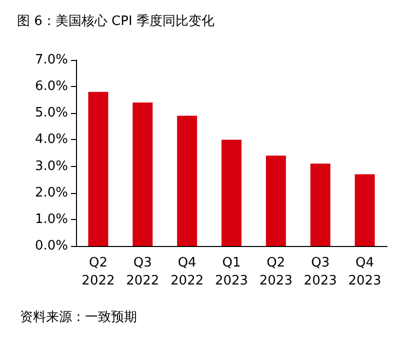  I want to click on x-tick-label: Q2 2022, so click(98, 272).